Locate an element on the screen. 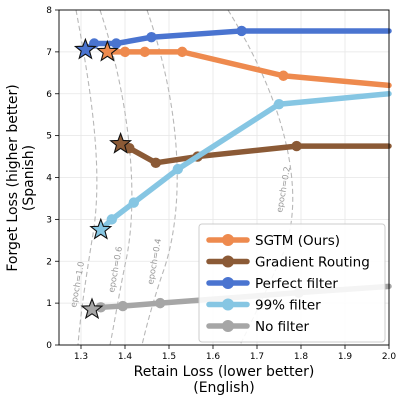 This screenshot has height=405, width=402. legend-label: No filter is located at coordinates (282, 327).